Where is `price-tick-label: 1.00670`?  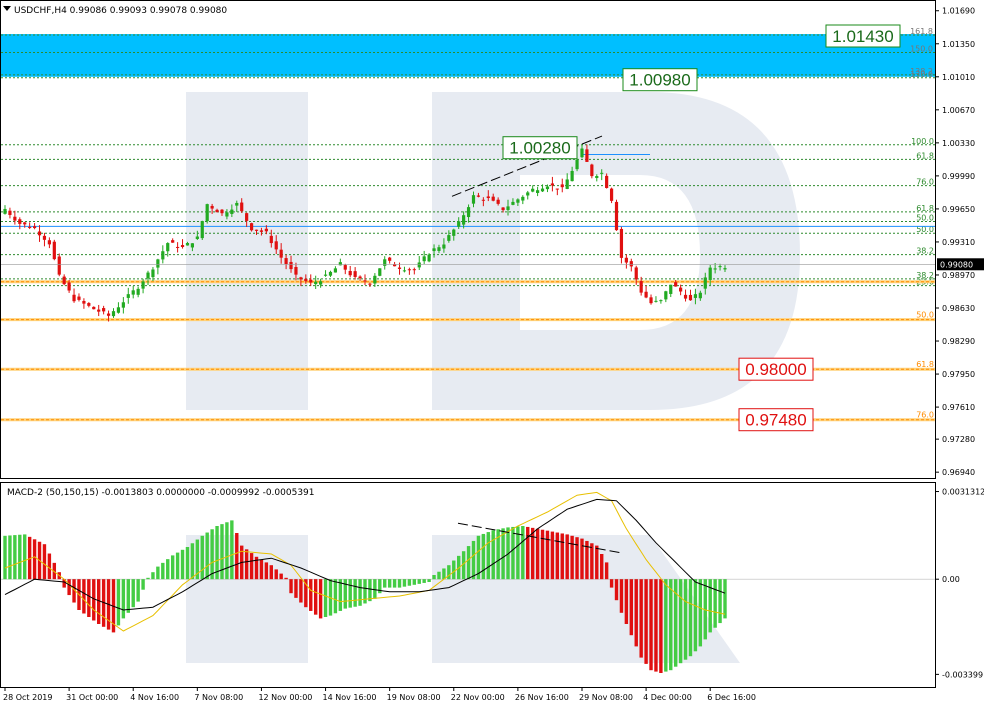 price-tick-label: 1.00670 is located at coordinates (958, 110).